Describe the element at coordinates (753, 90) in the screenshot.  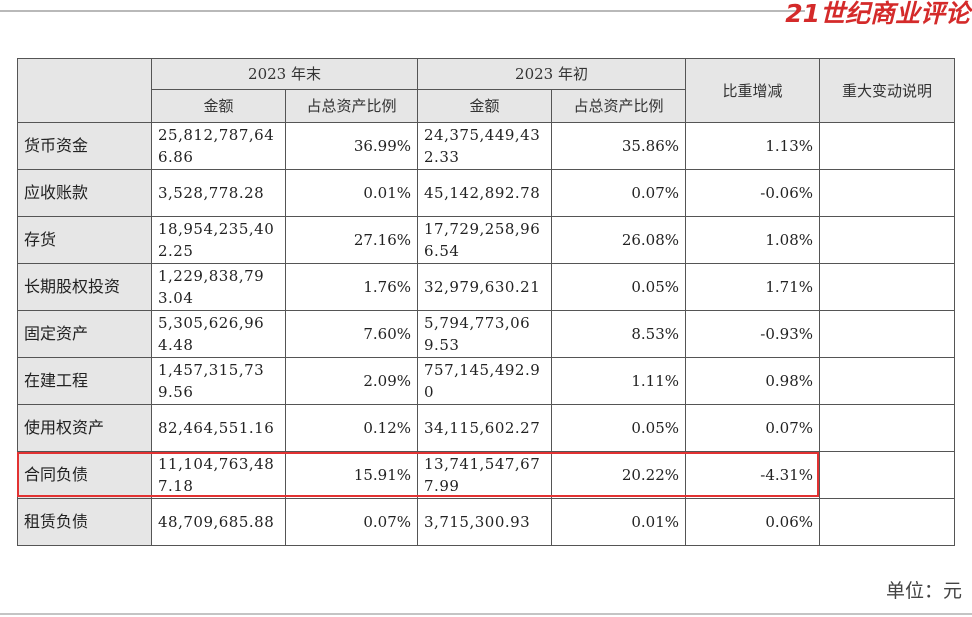
I see `header-change: 比重增减` at that location.